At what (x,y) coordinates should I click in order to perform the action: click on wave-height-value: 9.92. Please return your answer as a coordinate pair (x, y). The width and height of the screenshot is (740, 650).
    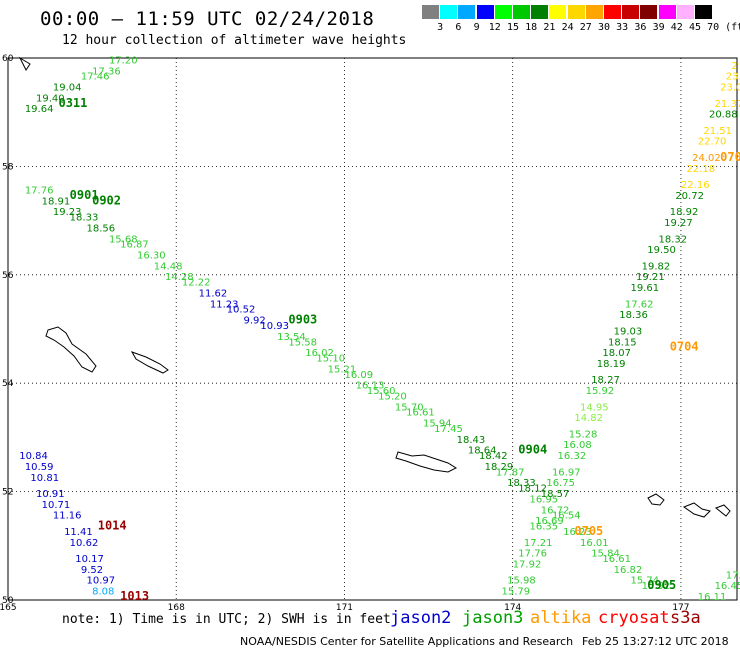
    Looking at the image, I should click on (255, 321).